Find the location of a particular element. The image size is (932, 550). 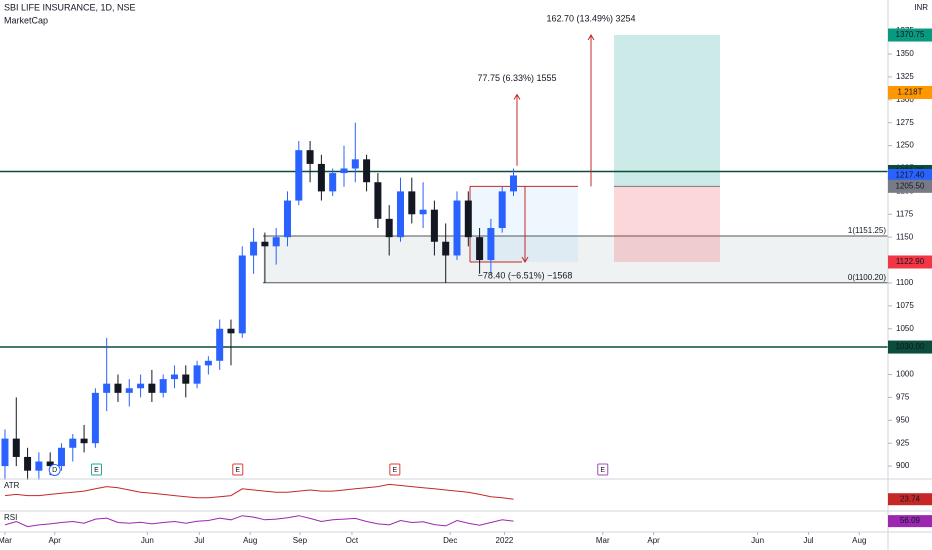

measure-label: 77.75 (6.33%) 1555 is located at coordinates (516, 78).